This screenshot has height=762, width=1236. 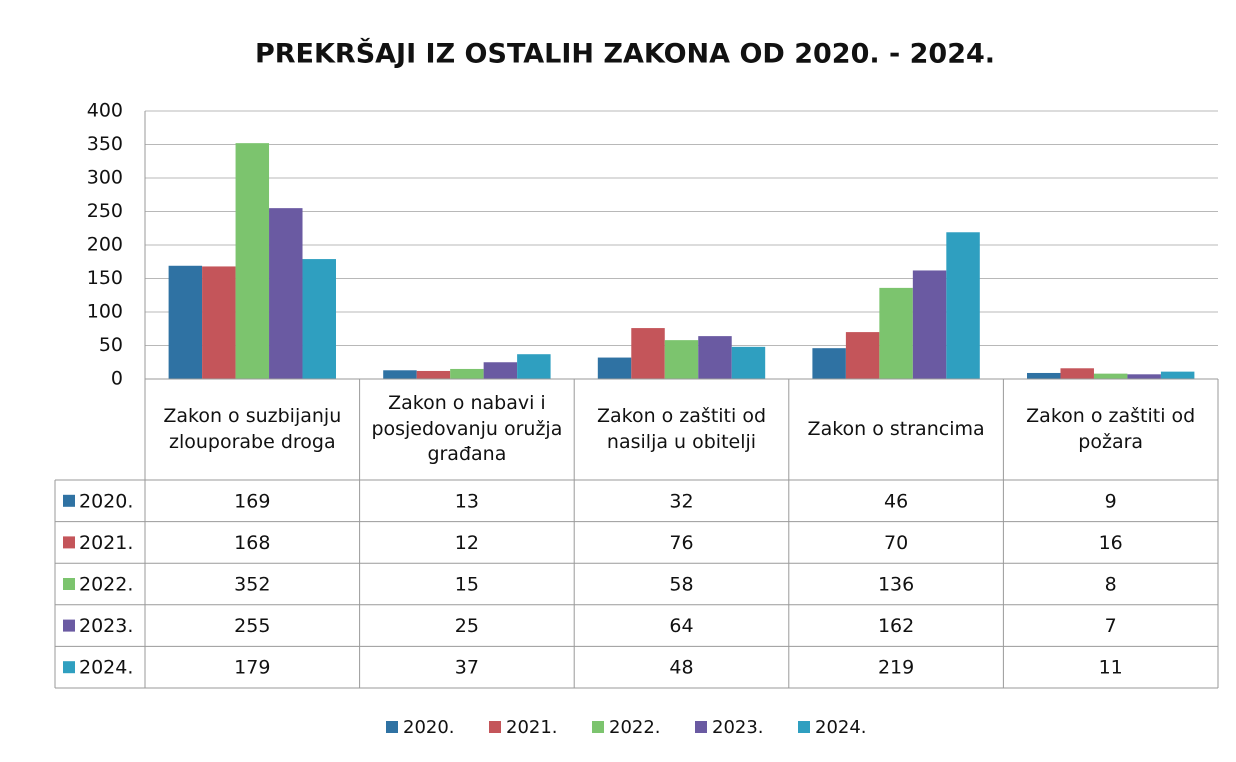 What do you see at coordinates (105, 144) in the screenshot?
I see `y-tick-label: 350` at bounding box center [105, 144].